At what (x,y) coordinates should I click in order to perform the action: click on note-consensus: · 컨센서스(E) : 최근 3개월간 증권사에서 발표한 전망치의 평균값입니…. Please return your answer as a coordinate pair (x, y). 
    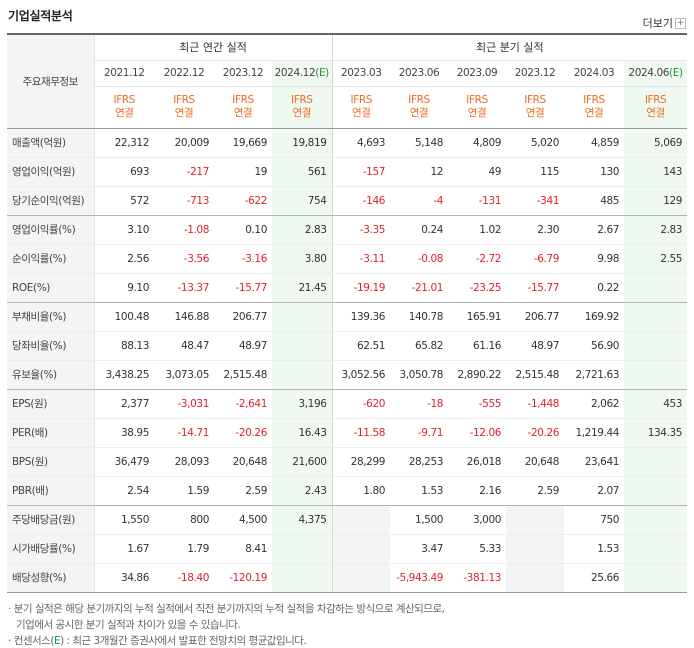
    Looking at the image, I should click on (157, 641).